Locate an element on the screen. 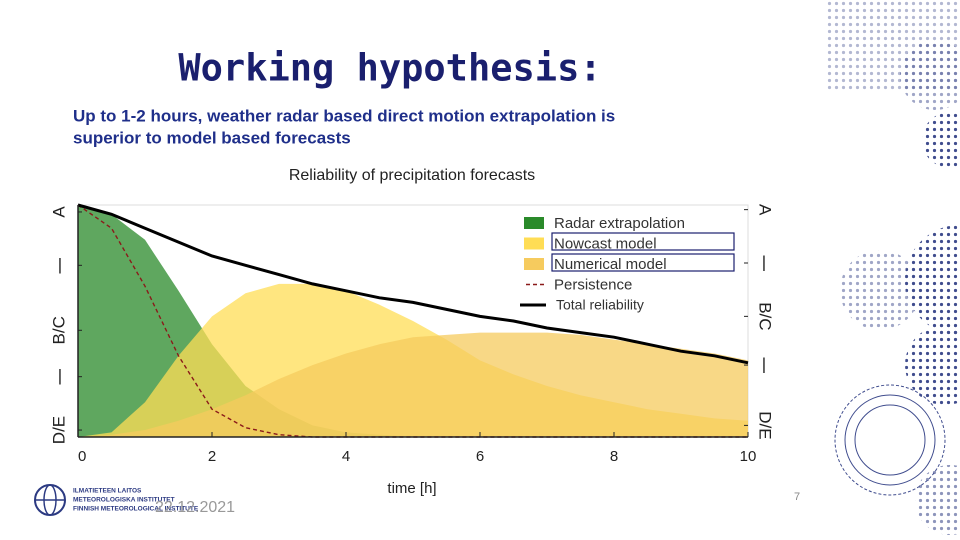  slide-title: Working hypothesis: is located at coordinates (389, 68).